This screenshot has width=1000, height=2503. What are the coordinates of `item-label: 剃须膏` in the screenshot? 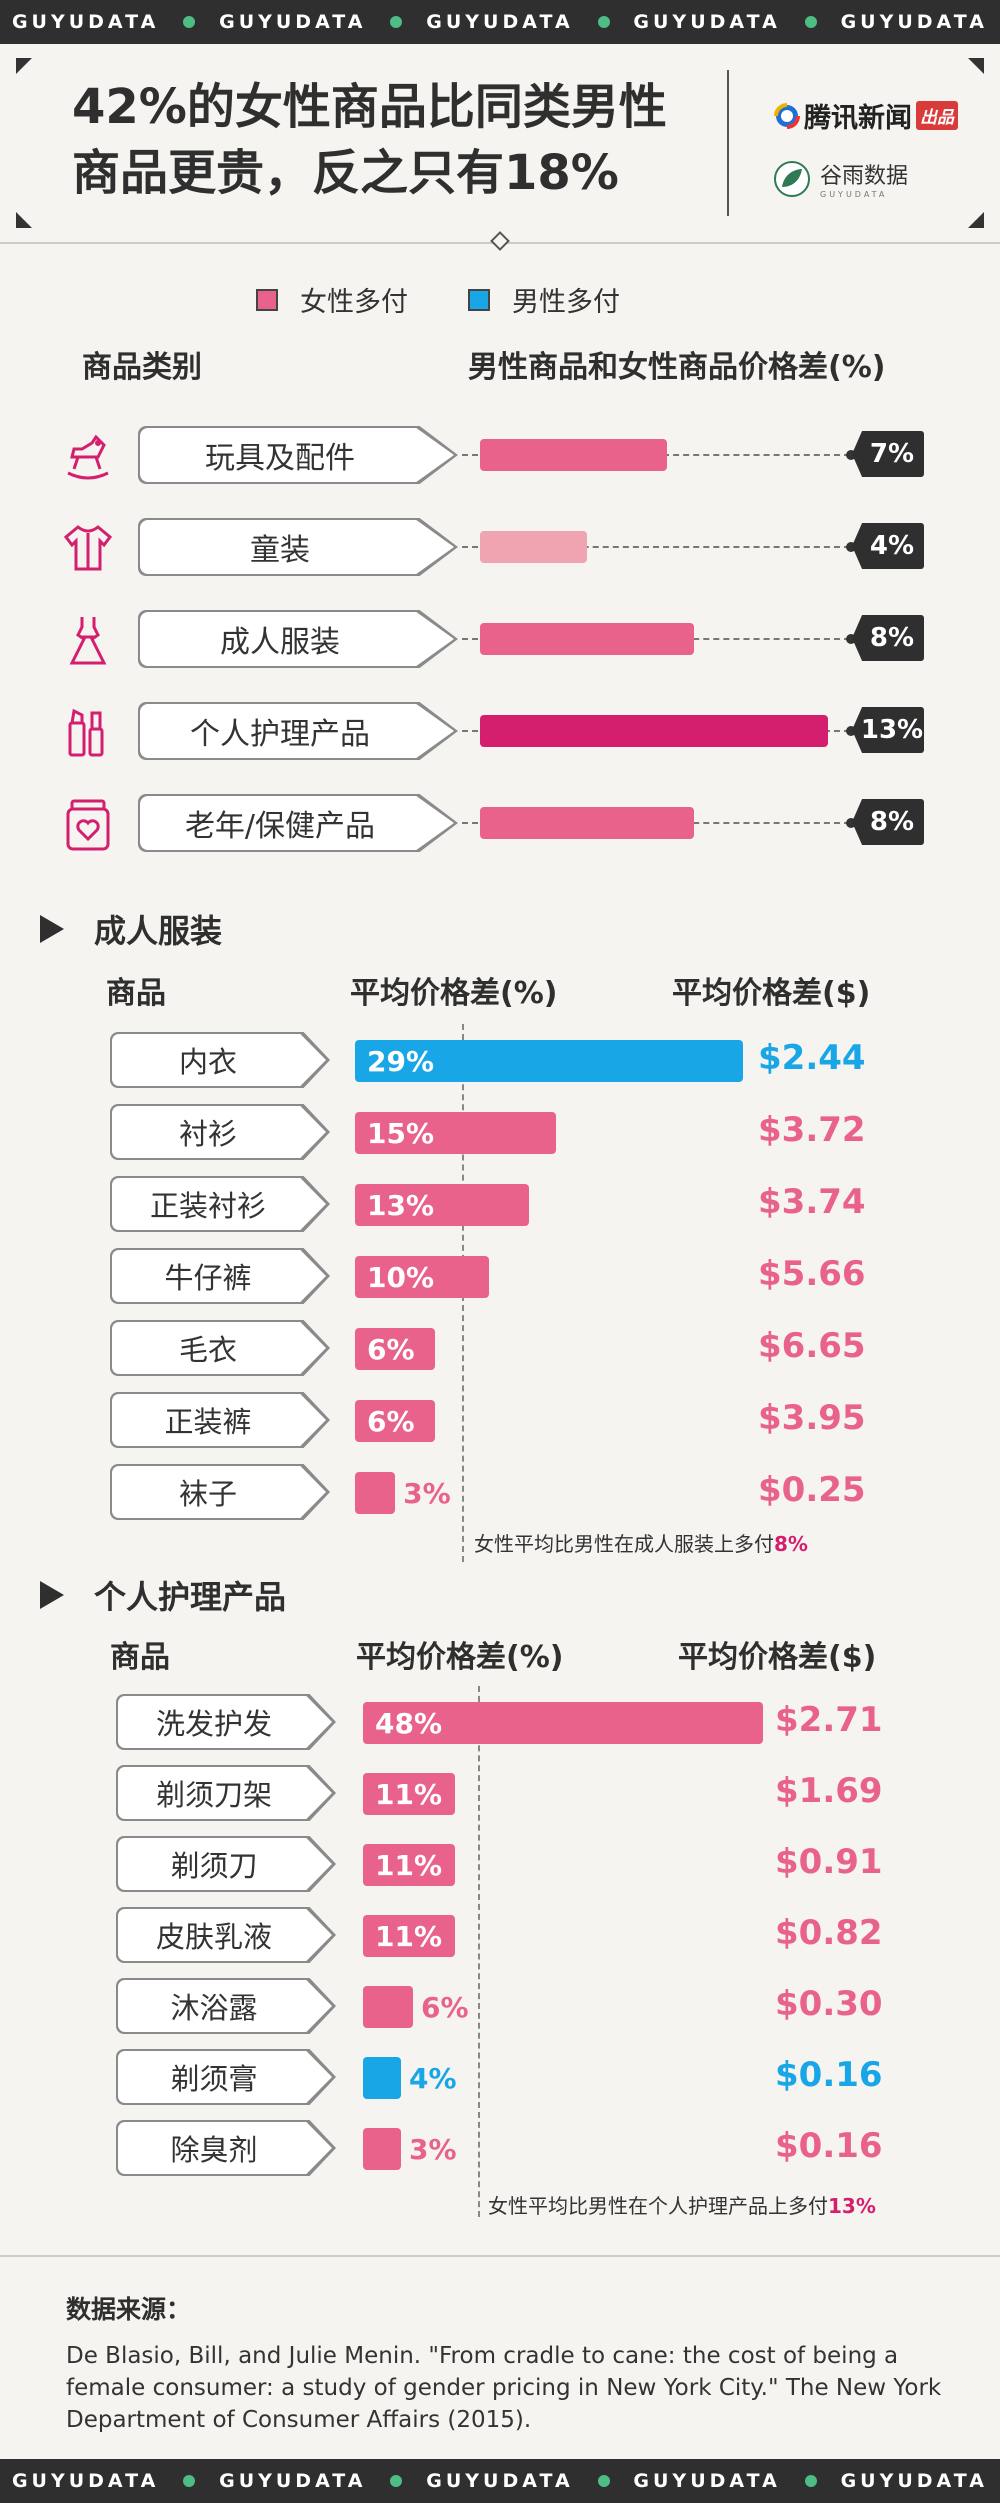 It's located at (225, 2077).